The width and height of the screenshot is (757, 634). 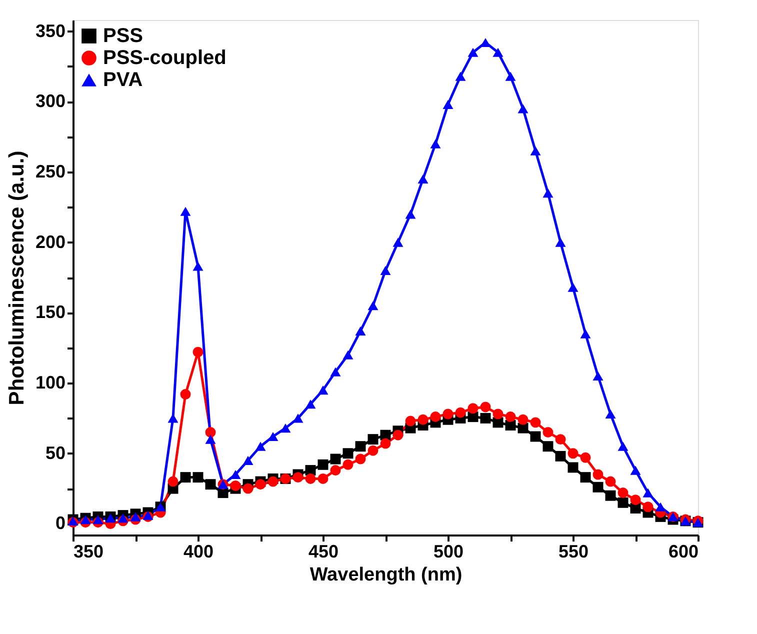 I want to click on x-tick-label: 500, so click(x=448, y=552).